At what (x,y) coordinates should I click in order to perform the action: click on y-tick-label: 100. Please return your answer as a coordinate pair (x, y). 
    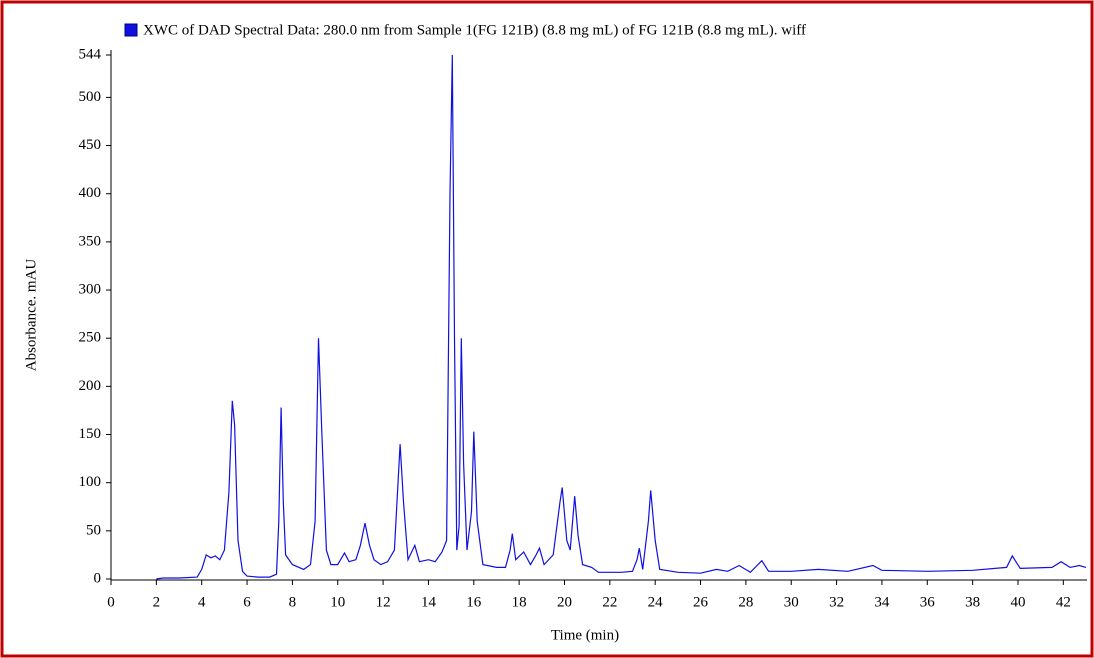
    Looking at the image, I should click on (90, 482).